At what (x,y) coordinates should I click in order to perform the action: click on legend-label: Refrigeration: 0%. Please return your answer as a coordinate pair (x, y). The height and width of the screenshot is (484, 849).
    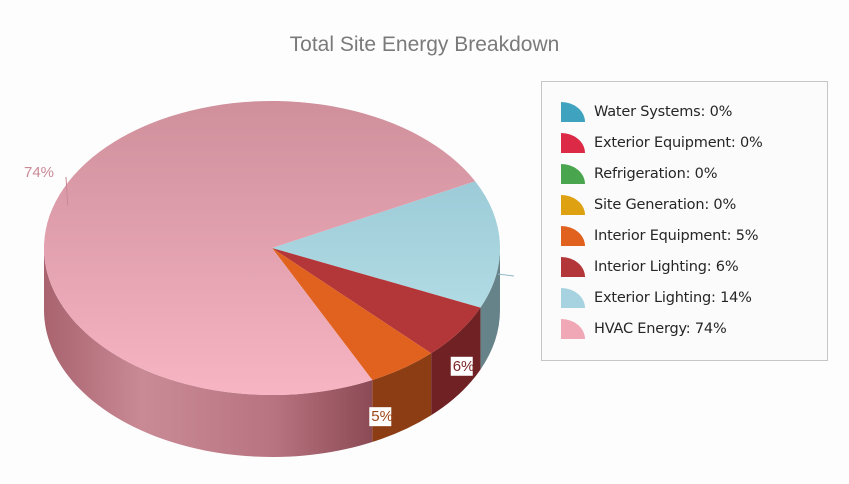
    Looking at the image, I should click on (656, 174).